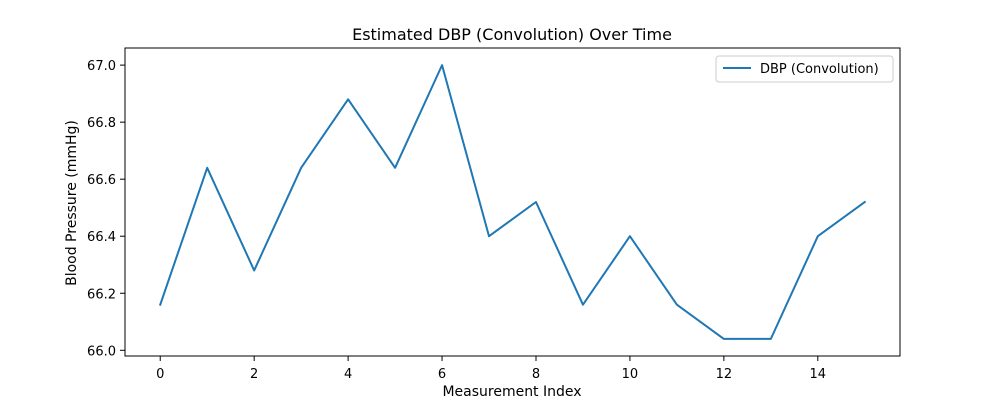  Describe the element at coordinates (442, 374) in the screenshot. I see `x-tick-label: 6` at that location.